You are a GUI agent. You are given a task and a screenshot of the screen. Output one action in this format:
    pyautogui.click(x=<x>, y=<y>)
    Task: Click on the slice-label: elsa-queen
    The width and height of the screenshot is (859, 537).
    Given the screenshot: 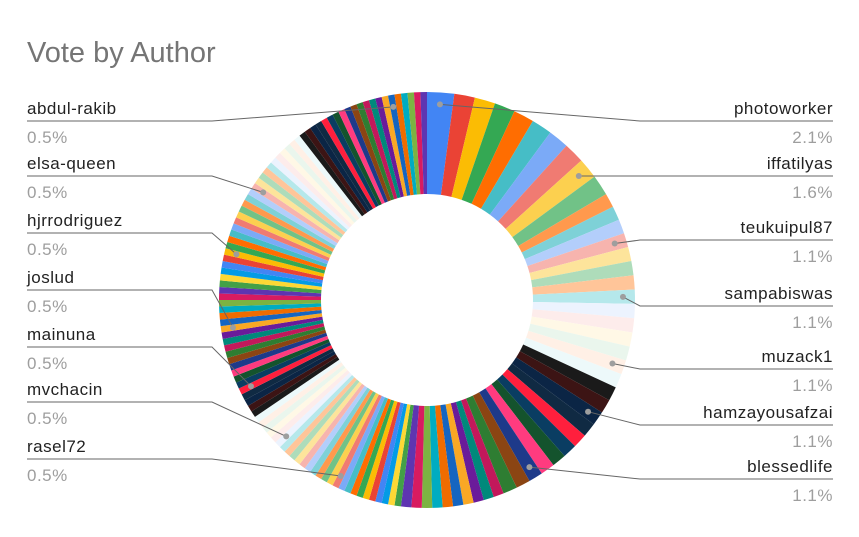 What is the action you would take?
    pyautogui.click(x=71, y=163)
    